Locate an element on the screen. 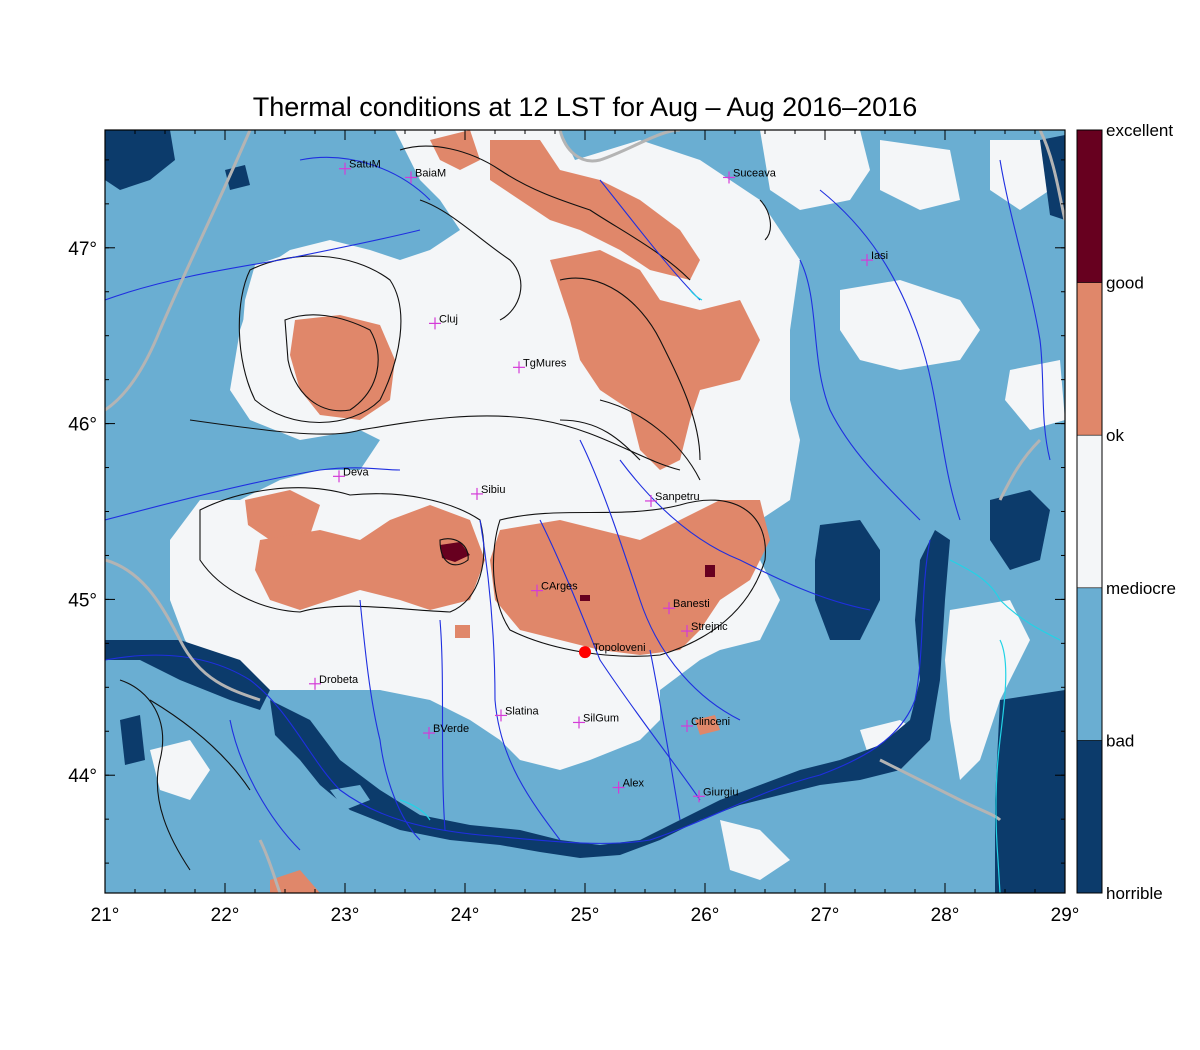 The width and height of the screenshot is (1200, 1050). lon-tick-label: 22° is located at coordinates (225, 915).